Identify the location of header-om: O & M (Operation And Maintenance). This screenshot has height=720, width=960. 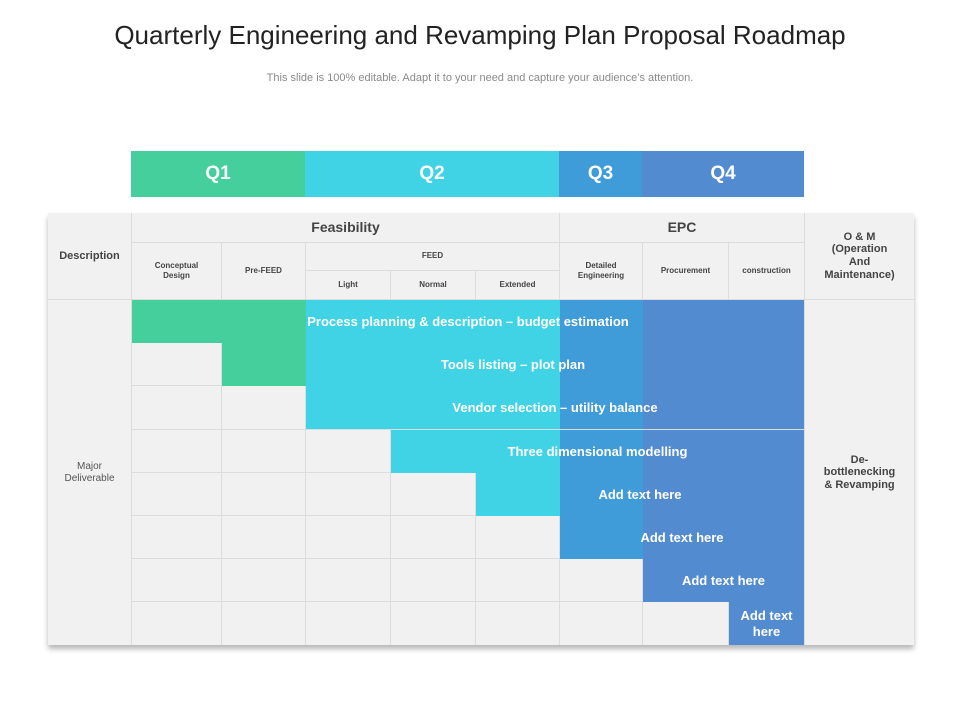
(859, 255).